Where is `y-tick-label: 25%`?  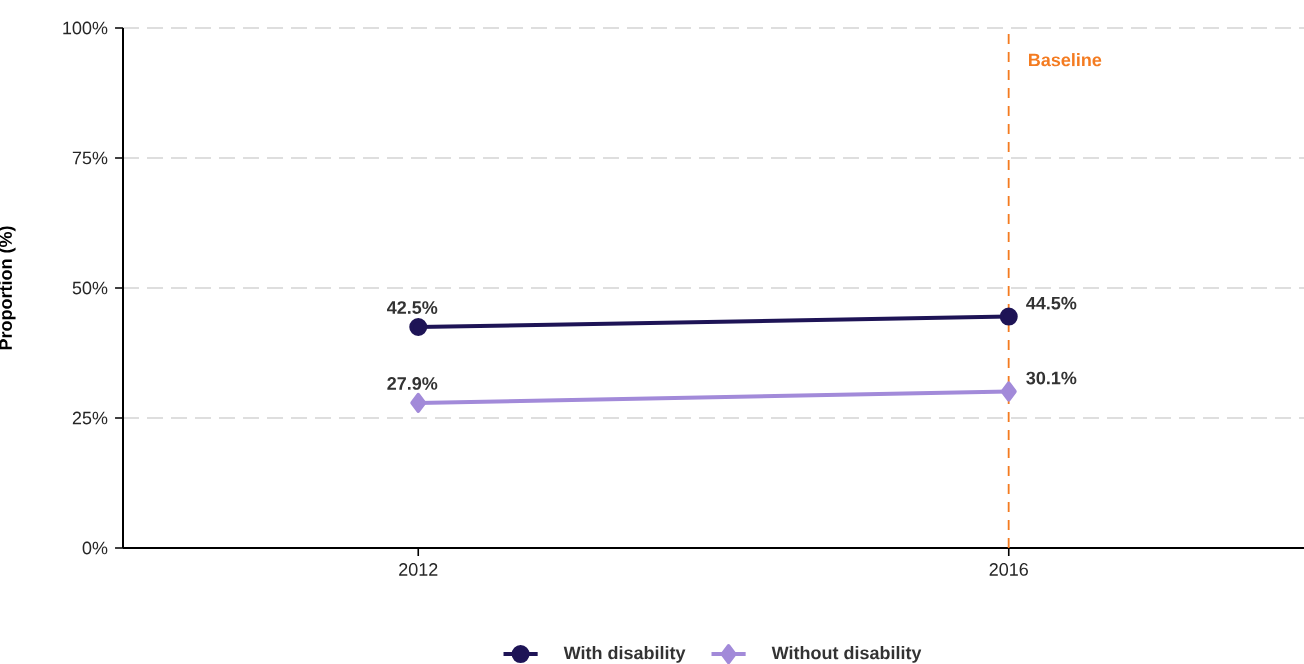
y-tick-label: 25% is located at coordinates (90, 418).